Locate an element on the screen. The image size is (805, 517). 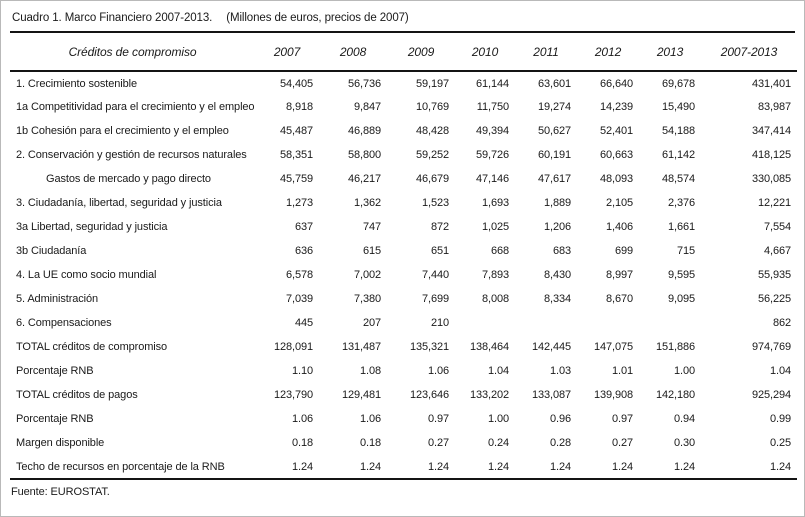
cell-value: 1.08 is located at coordinates (370, 371).